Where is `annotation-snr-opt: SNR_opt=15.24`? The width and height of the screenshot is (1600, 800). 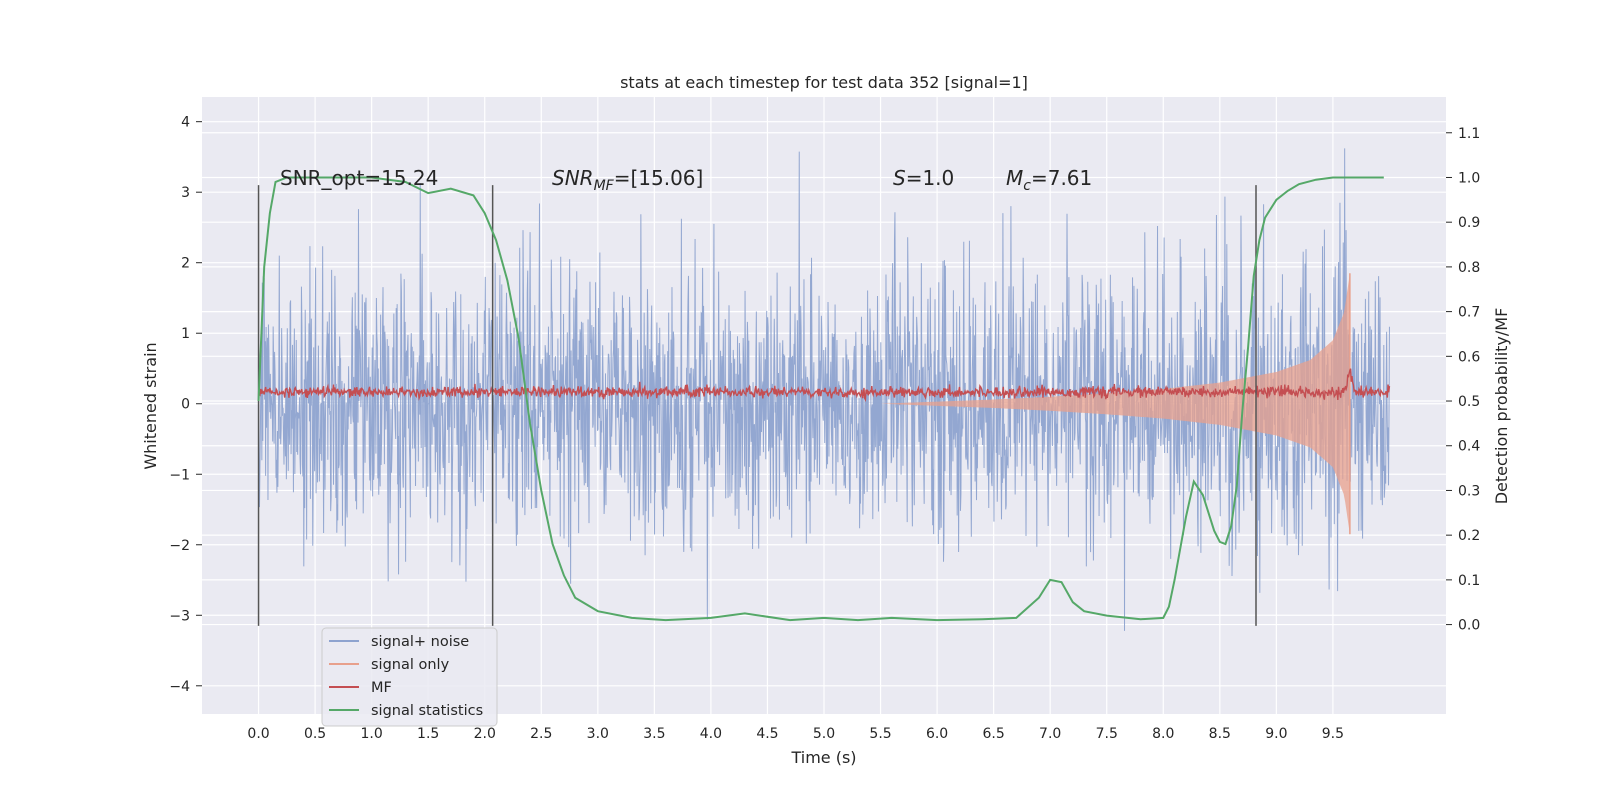 annotation-snr-opt: SNR_opt=15.24 is located at coordinates (359, 178).